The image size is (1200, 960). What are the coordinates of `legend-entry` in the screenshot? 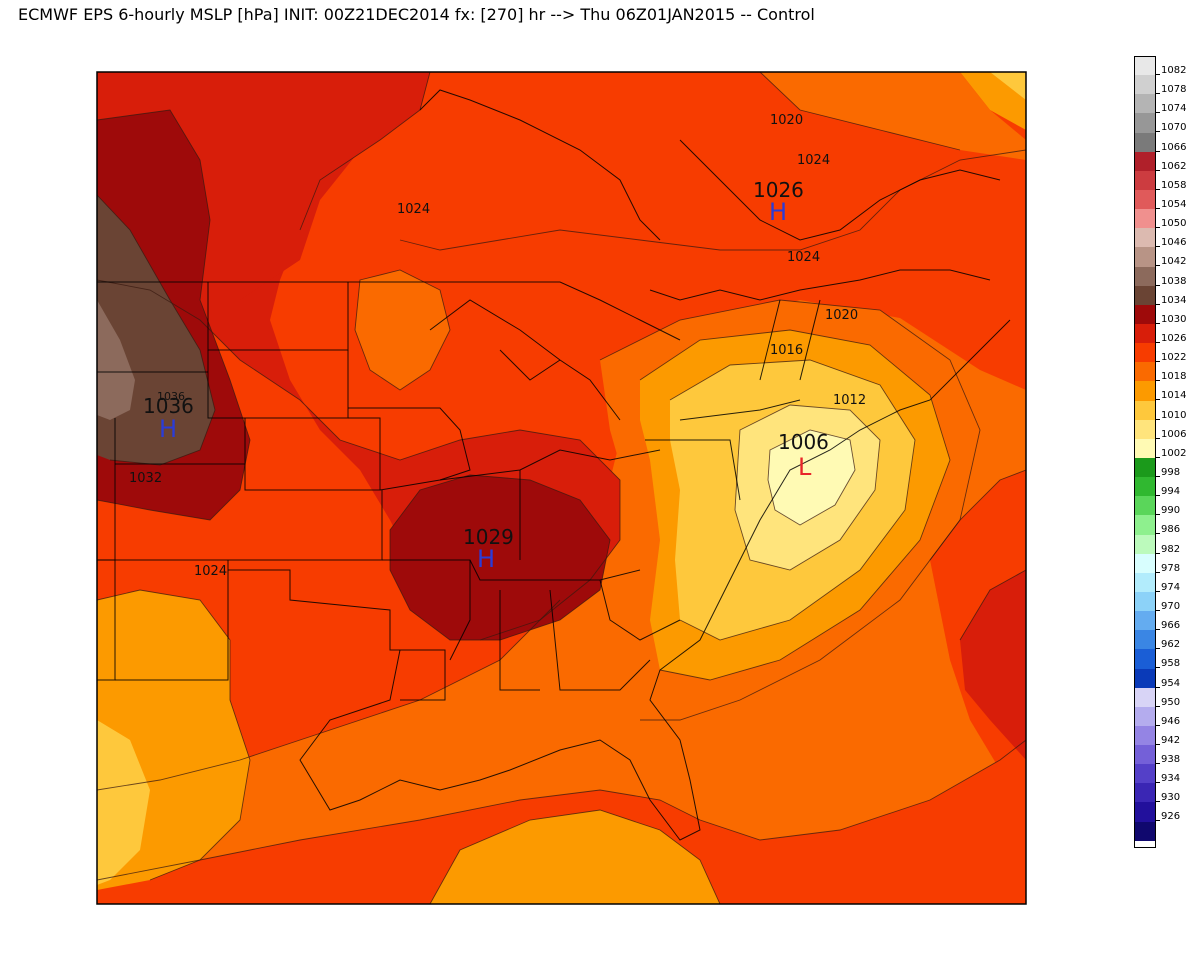 It's located at (1164, 831).